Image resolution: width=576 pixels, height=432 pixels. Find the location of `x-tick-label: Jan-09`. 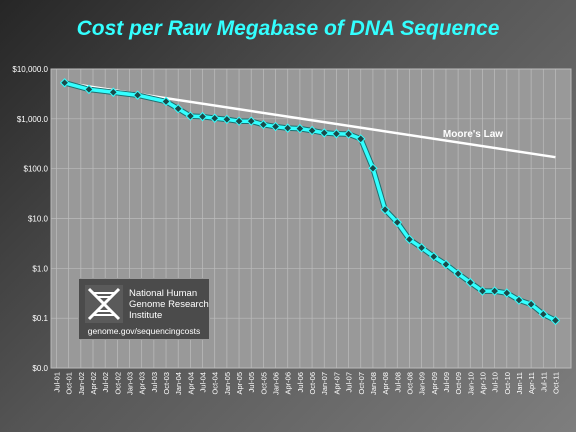

x-tick-label: Jan-09 is located at coordinates (422, 383).